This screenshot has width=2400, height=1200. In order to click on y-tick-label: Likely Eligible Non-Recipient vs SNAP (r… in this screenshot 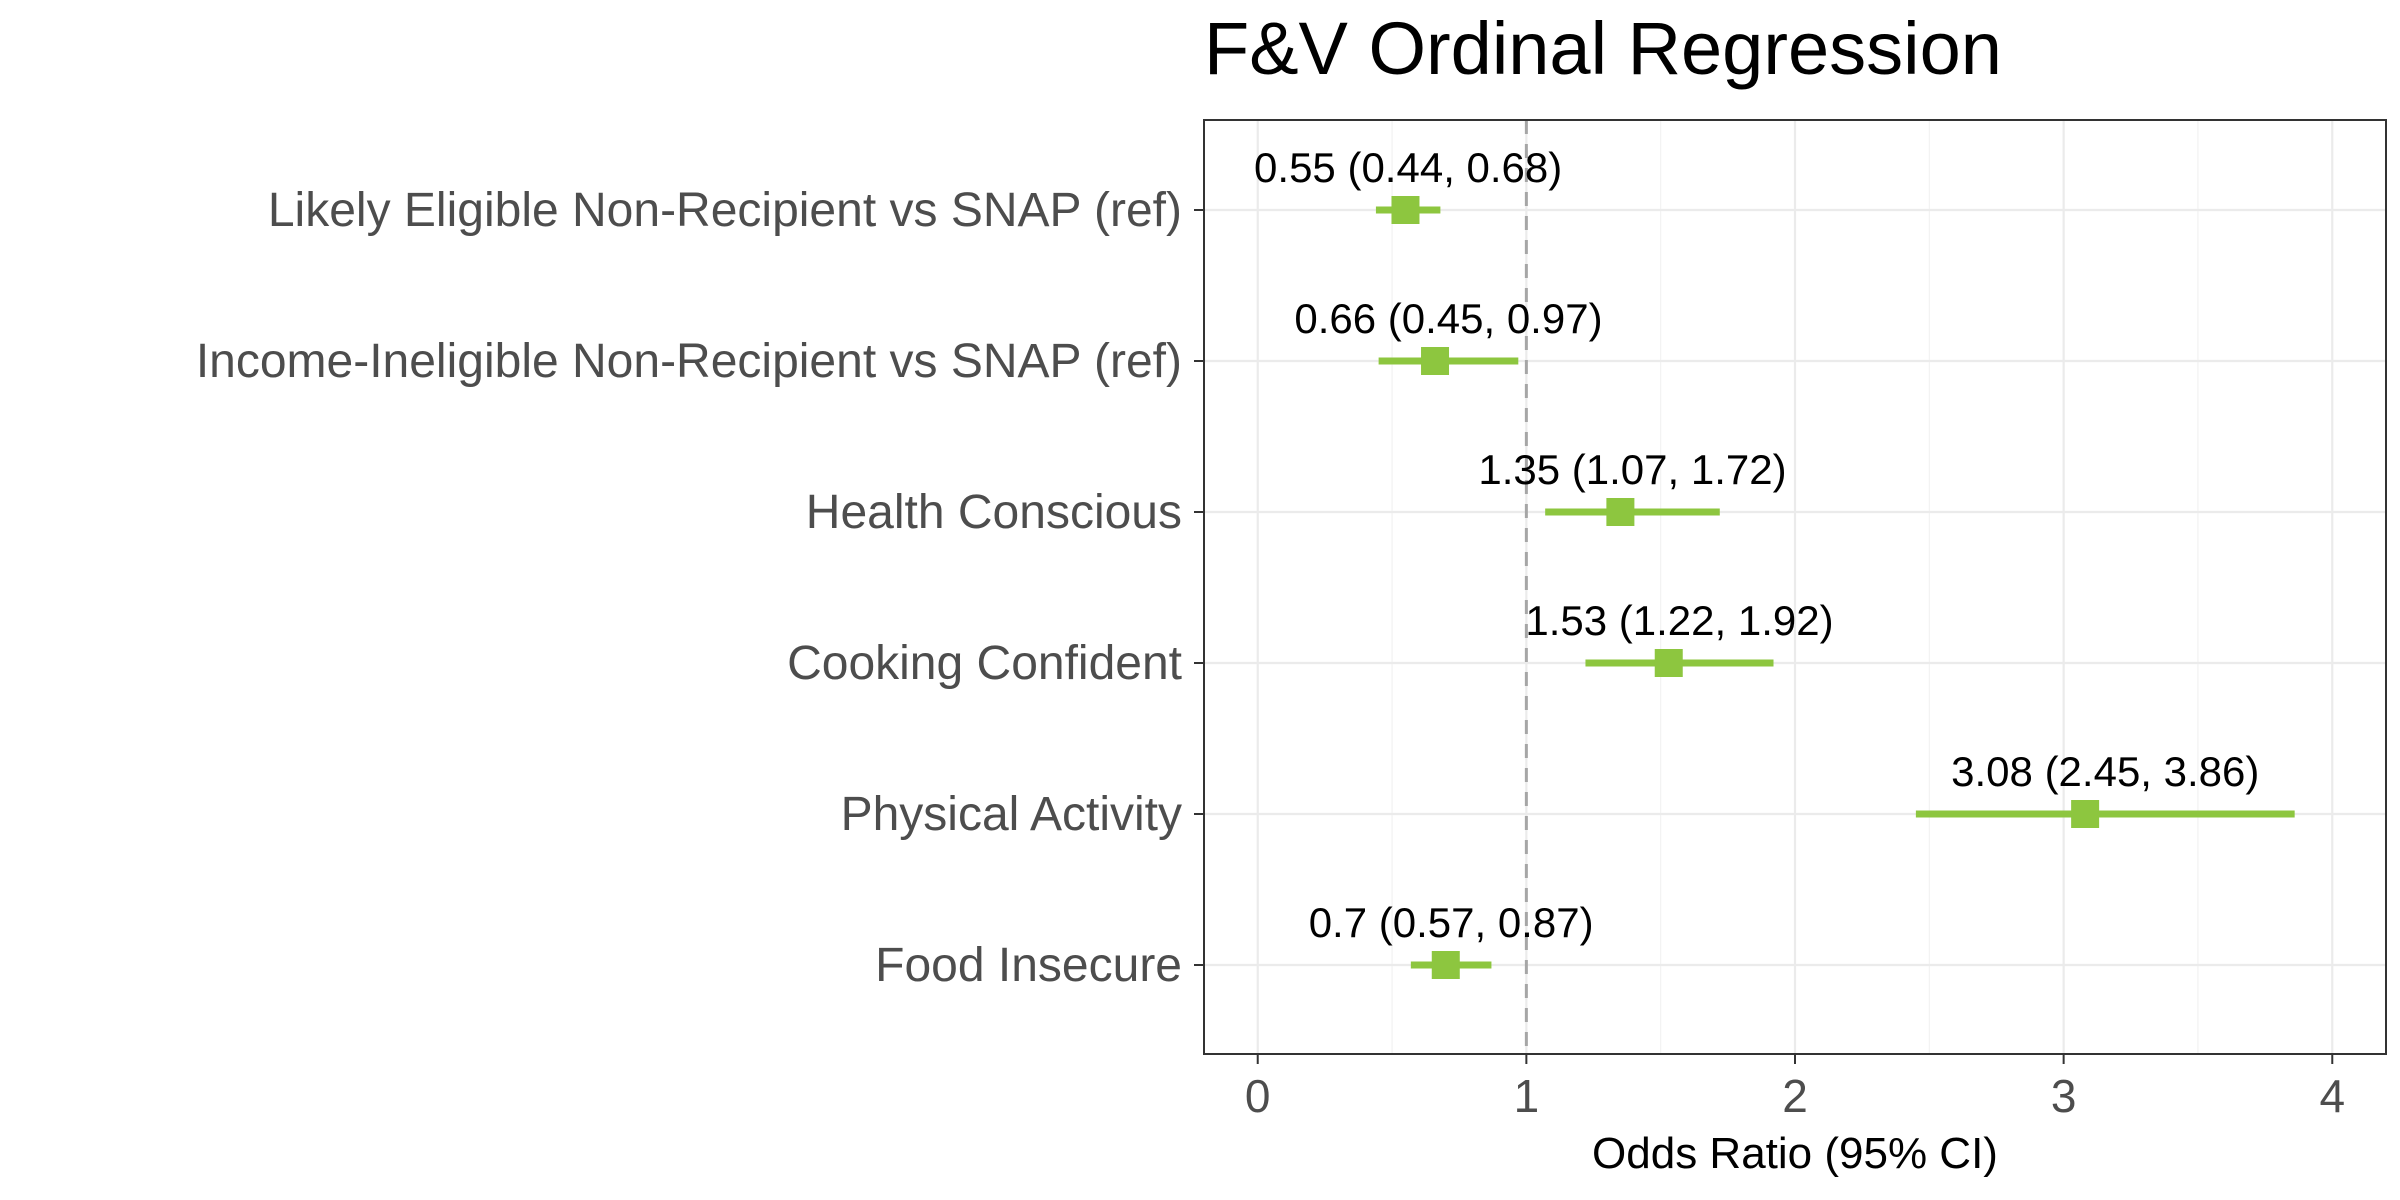, I will do `click(725, 210)`.